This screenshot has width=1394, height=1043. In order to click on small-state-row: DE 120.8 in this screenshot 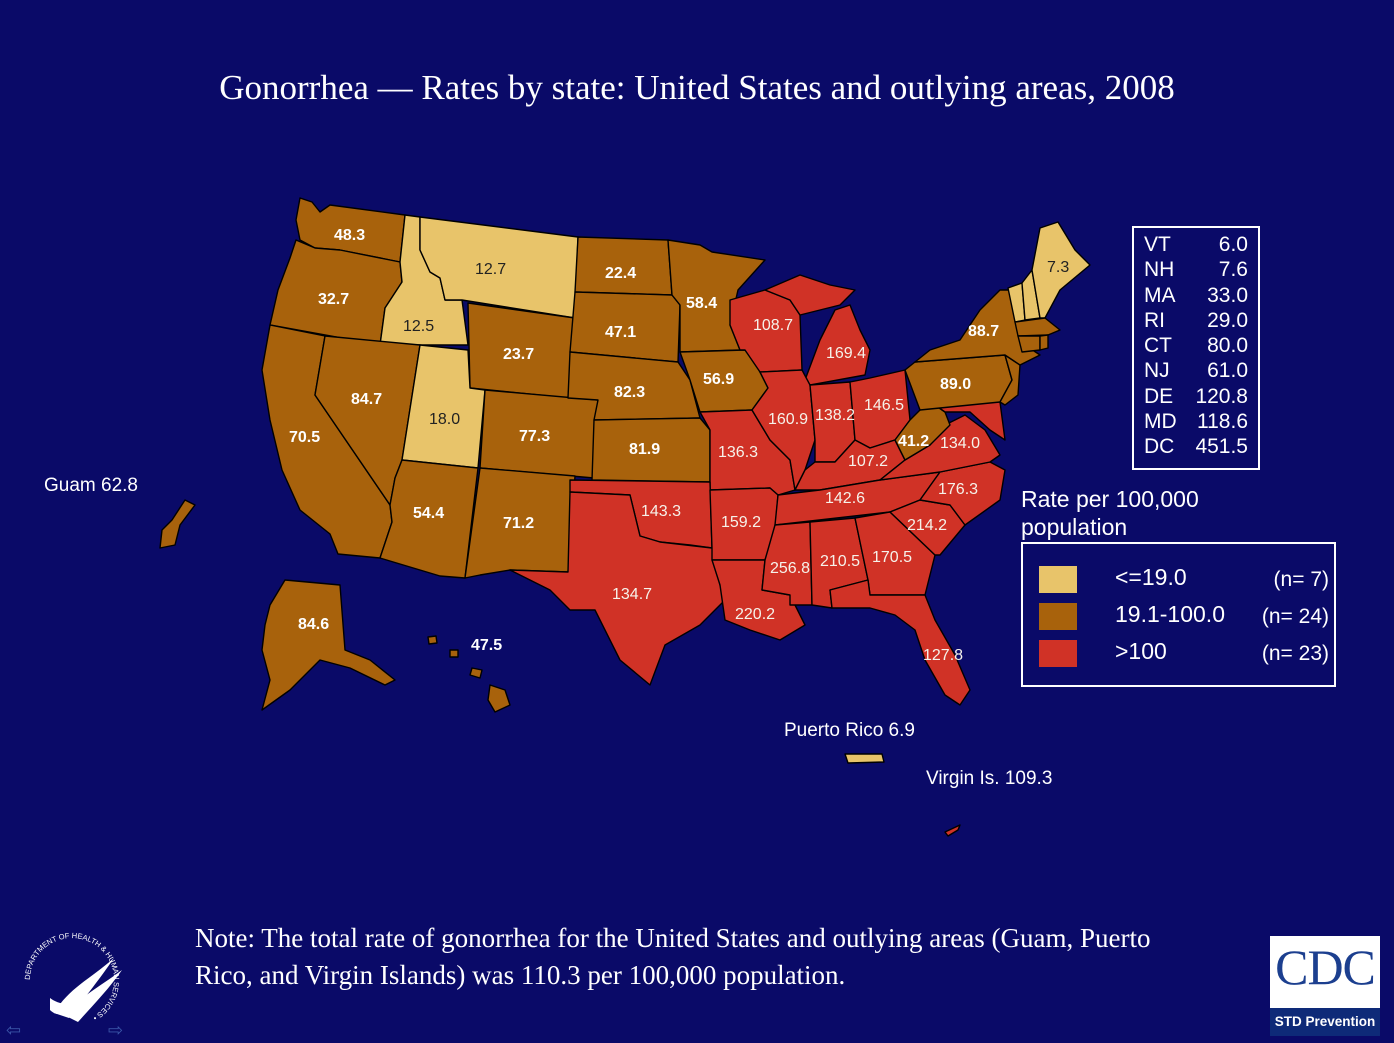, I will do `click(1196, 396)`.